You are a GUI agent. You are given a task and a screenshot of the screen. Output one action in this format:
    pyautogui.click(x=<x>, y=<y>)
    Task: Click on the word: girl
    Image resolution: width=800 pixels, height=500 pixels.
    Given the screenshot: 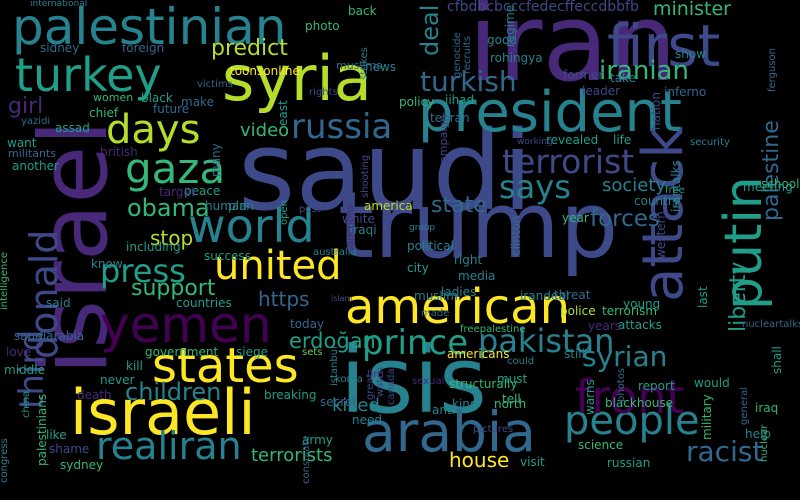 What is the action you would take?
    pyautogui.click(x=26, y=106)
    